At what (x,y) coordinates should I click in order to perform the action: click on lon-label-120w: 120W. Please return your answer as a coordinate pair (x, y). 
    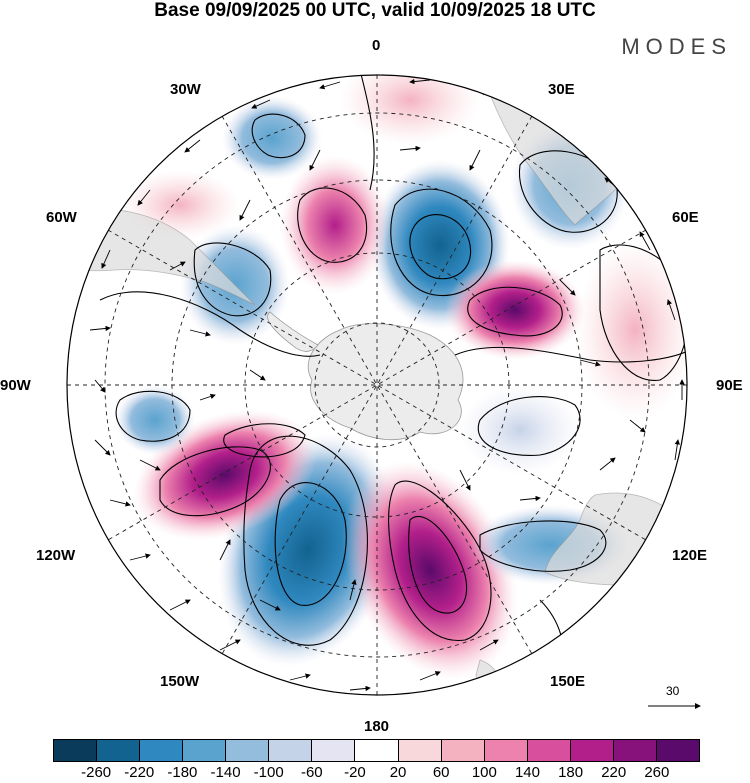
    Looking at the image, I should click on (56, 555).